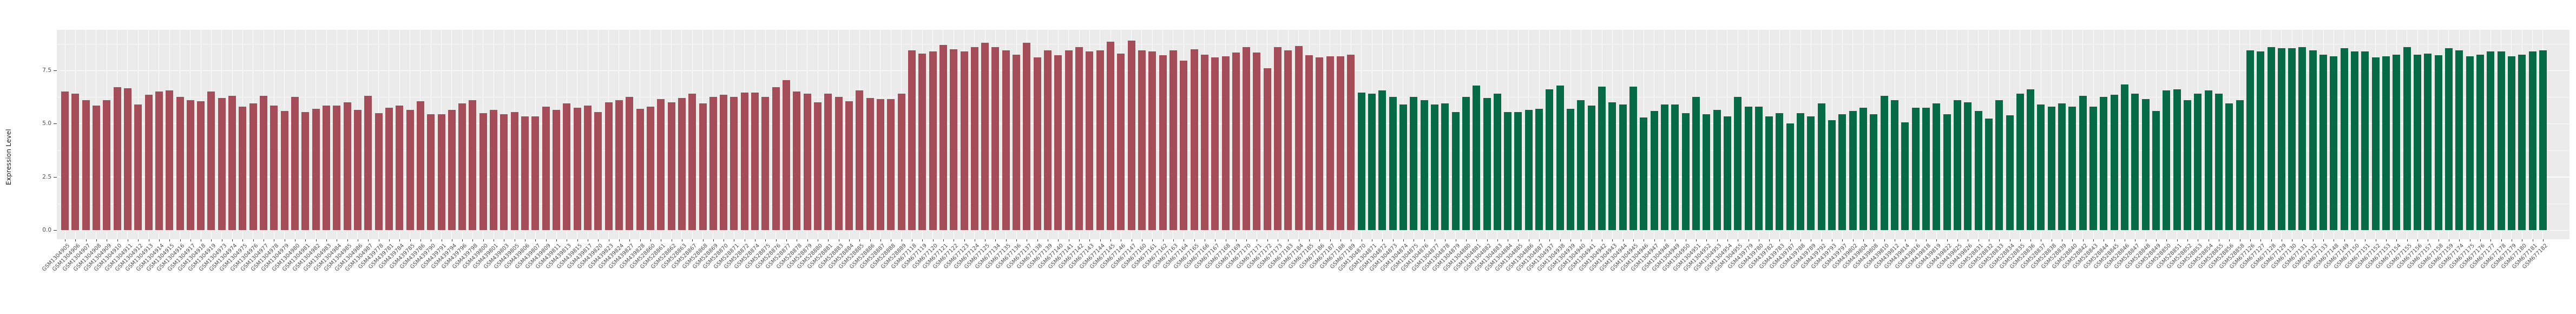 The width and height of the screenshot is (2576, 314). I want to click on bar-GSM528879, so click(807, 162).